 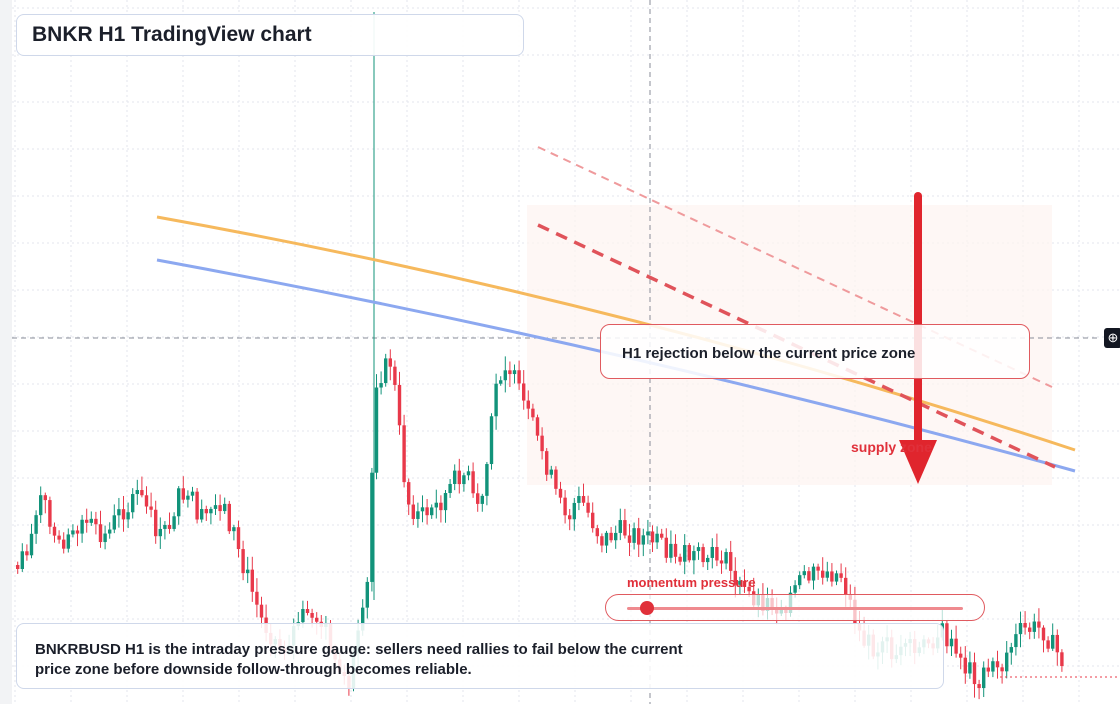 I want to click on momentum-pressure-gauge, so click(x=795, y=607).